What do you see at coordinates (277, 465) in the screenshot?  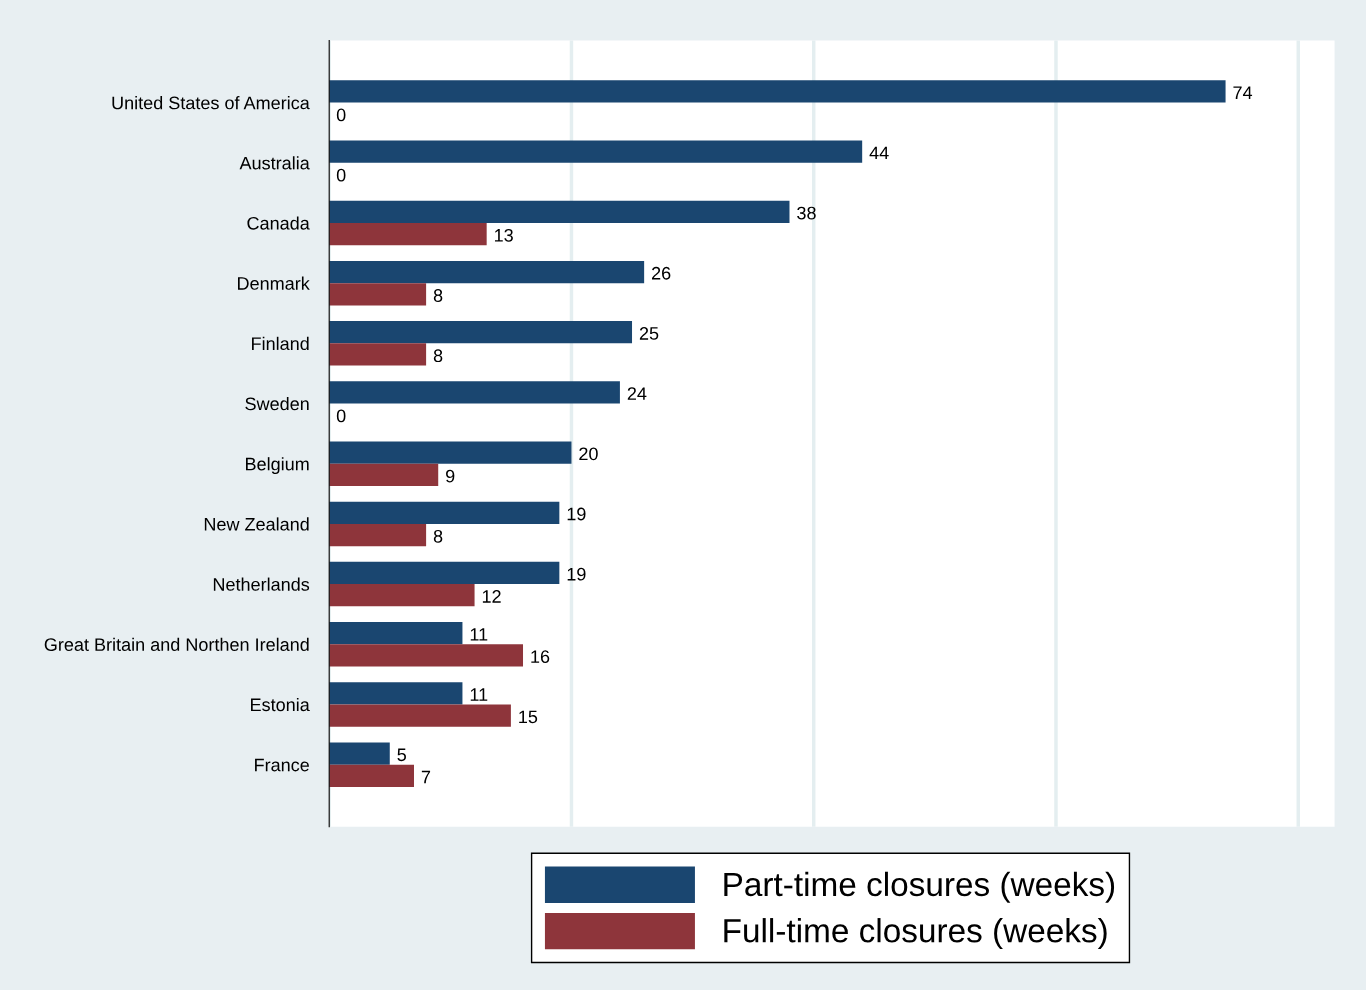 I see `y-tick-label: Belgium` at bounding box center [277, 465].